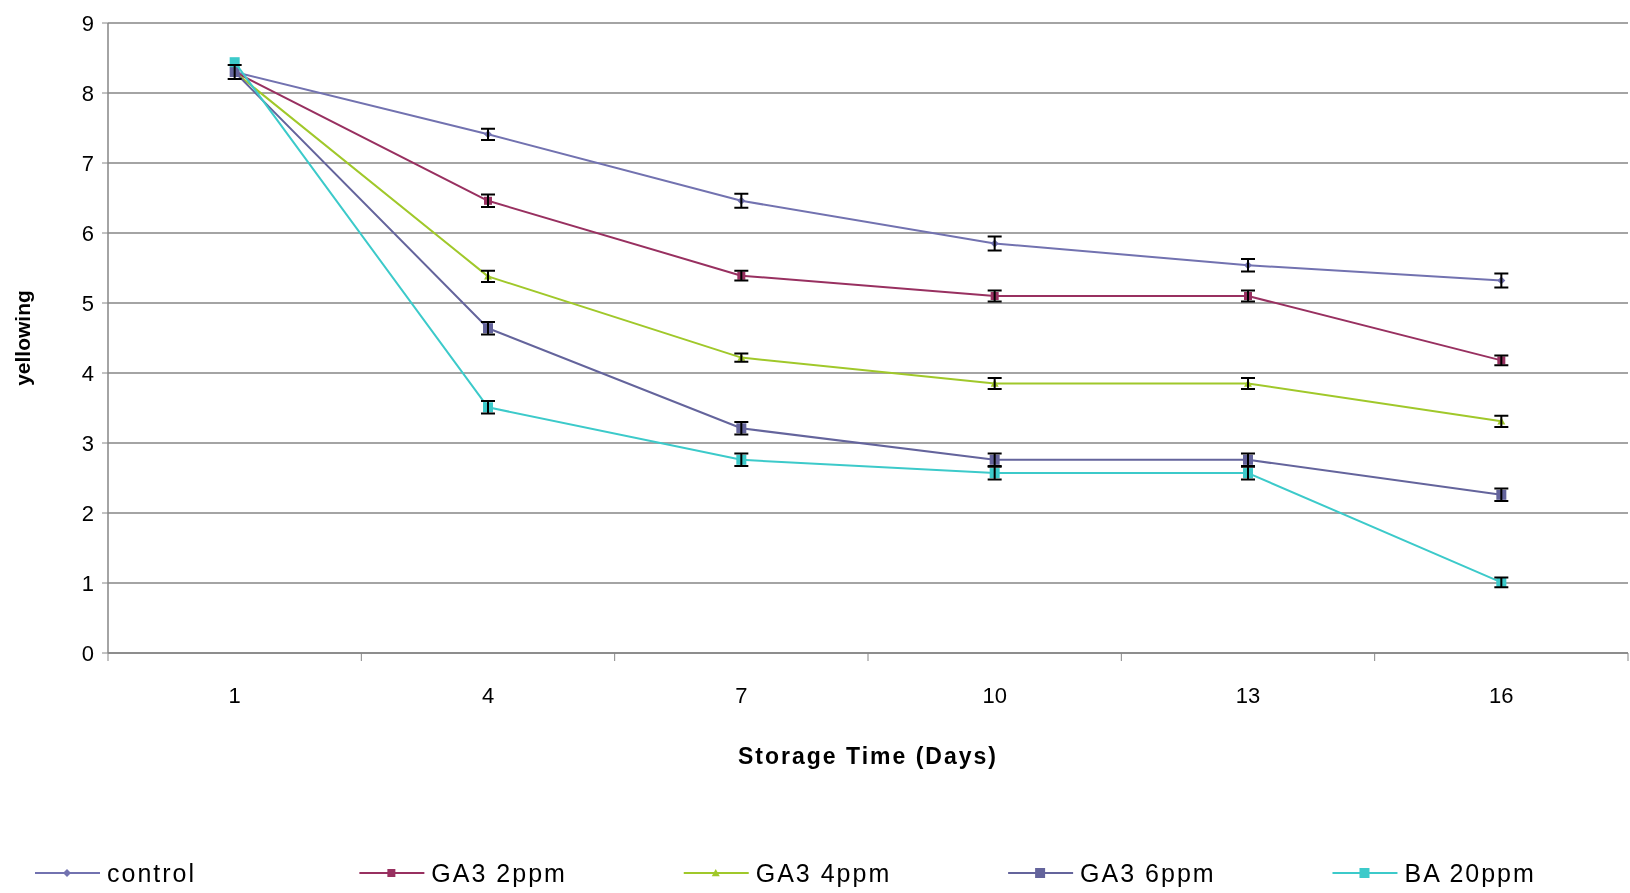 The image size is (1630, 893). What do you see at coordinates (87, 303) in the screenshot?
I see `y-tick-label: 5` at bounding box center [87, 303].